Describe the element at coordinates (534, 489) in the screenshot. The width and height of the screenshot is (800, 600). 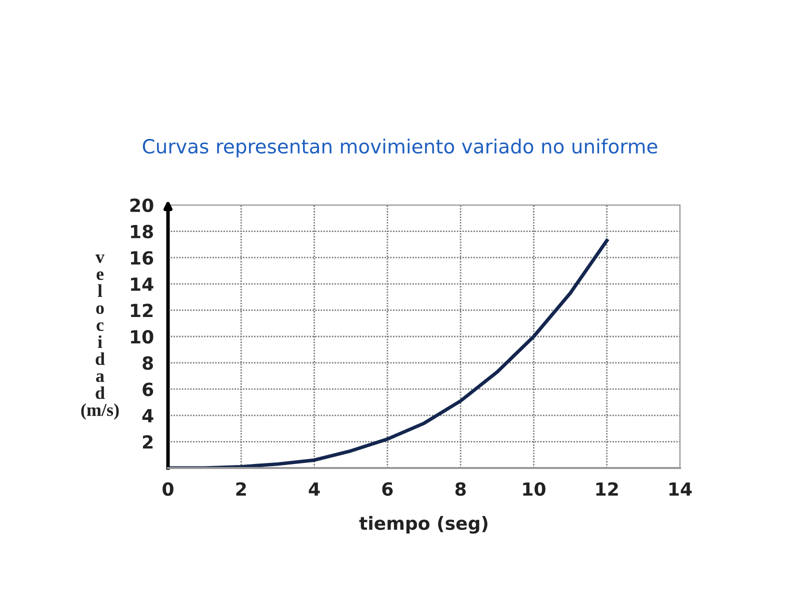
I see `x-tick-label: 10` at that location.